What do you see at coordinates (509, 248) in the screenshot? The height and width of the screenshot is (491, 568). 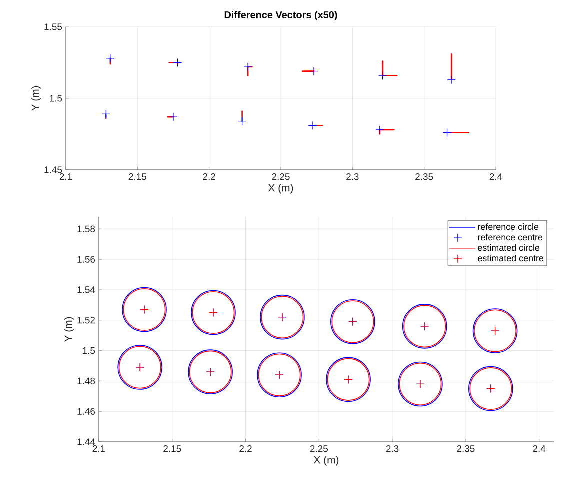 I see `legend-label: estimated circle` at bounding box center [509, 248].